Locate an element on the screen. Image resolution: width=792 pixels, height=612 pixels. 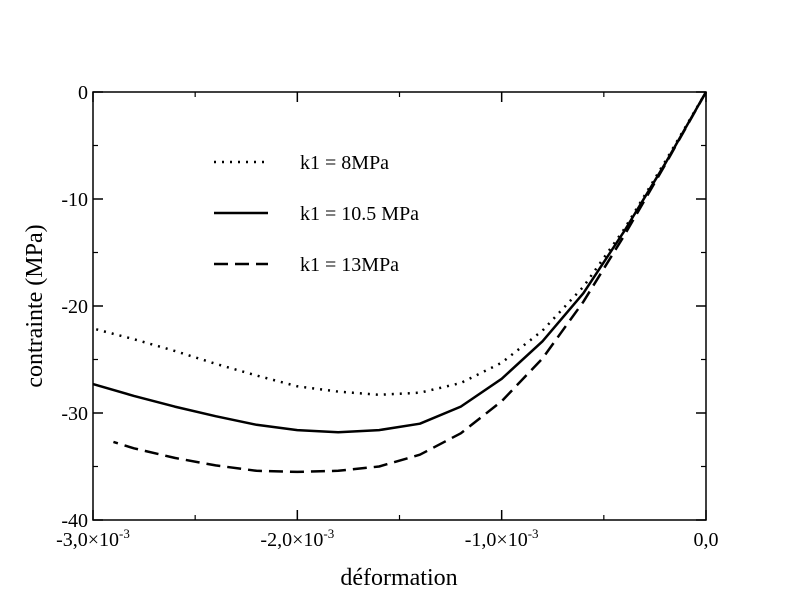
y-tick-label: -40 is located at coordinates (74, 521).